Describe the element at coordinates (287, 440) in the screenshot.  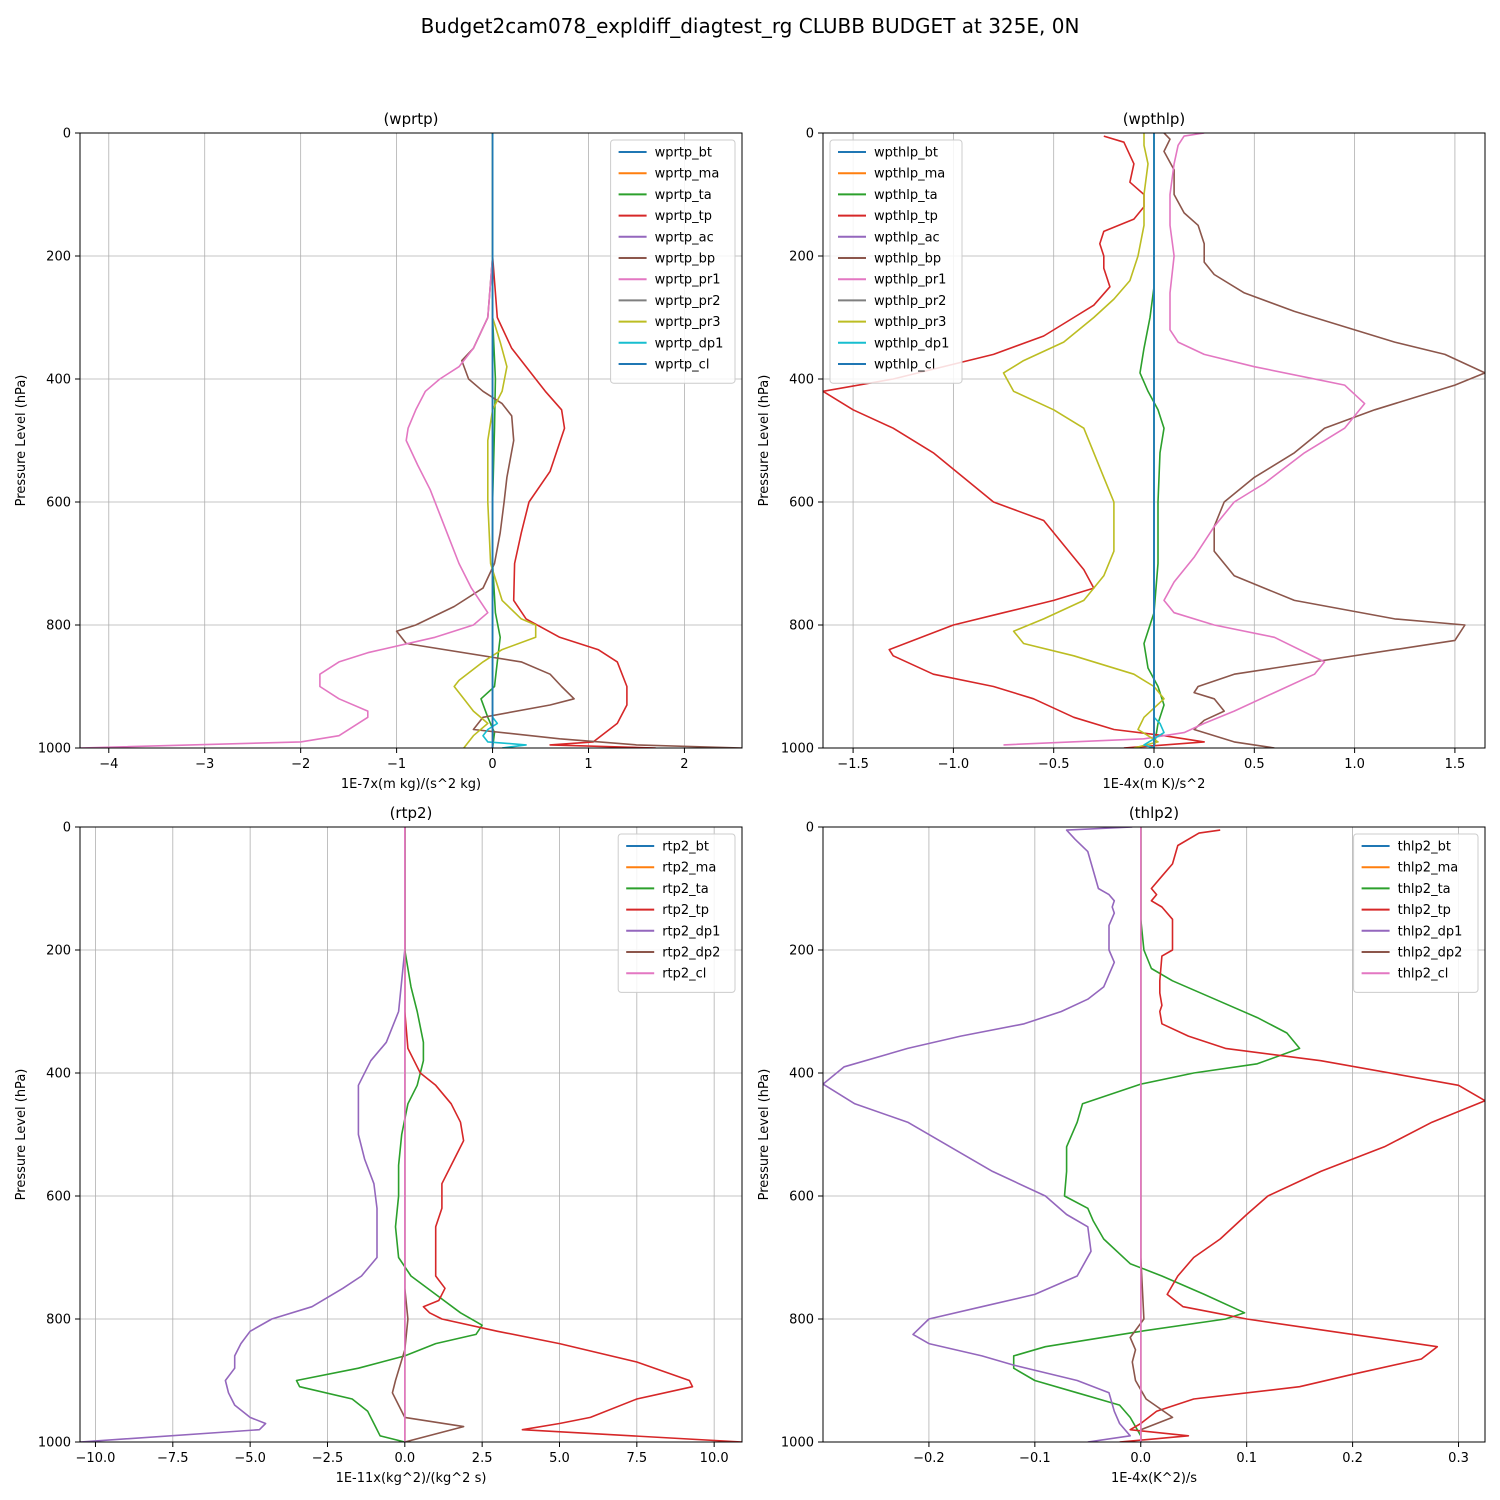
I see `series-line-wprtp_pr1` at that location.